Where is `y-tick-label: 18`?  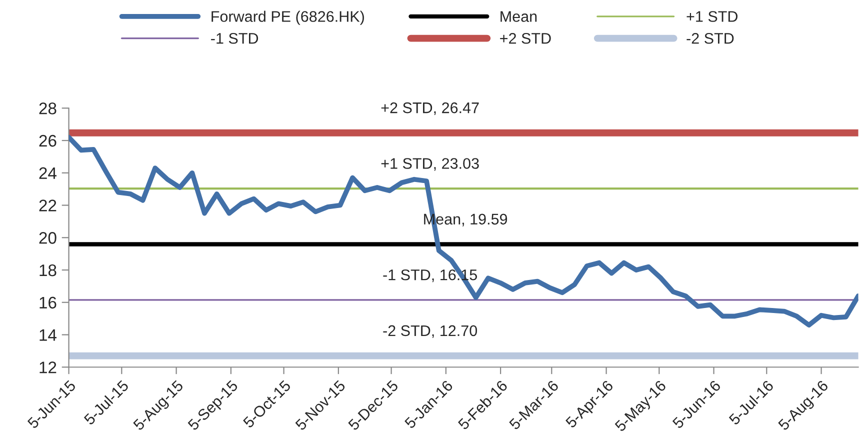 y-tick-label: 18 is located at coordinates (48, 270).